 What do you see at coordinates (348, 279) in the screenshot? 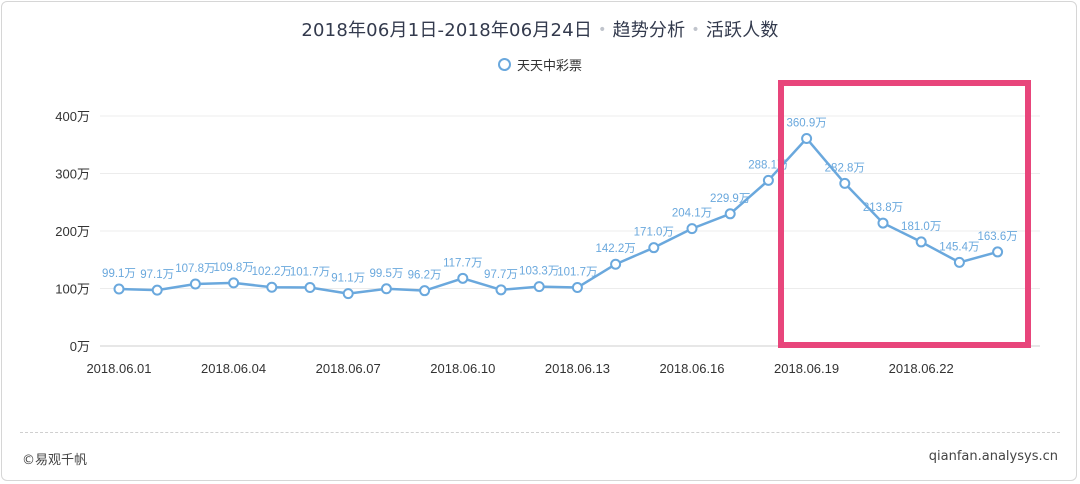
I see `data-label: 91.1万` at bounding box center [348, 279].